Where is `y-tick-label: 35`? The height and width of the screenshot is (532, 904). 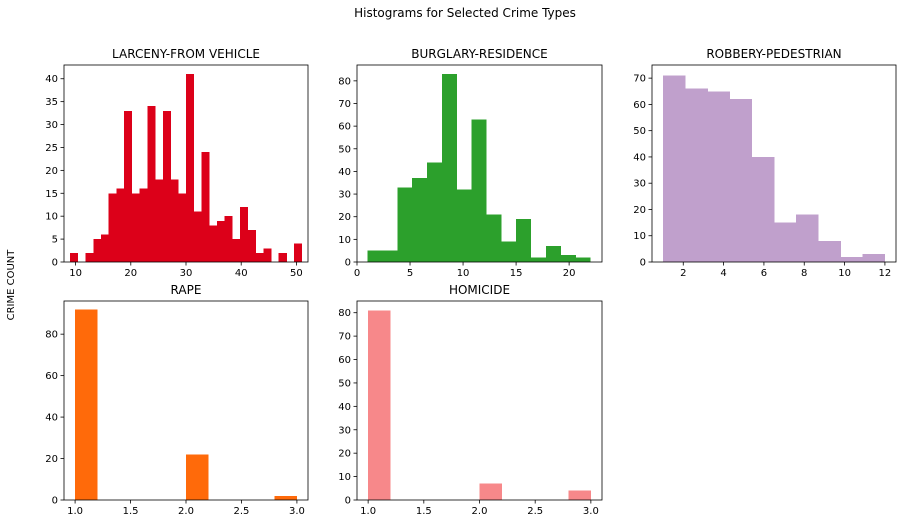
y-tick-label: 35 is located at coordinates (51, 102).